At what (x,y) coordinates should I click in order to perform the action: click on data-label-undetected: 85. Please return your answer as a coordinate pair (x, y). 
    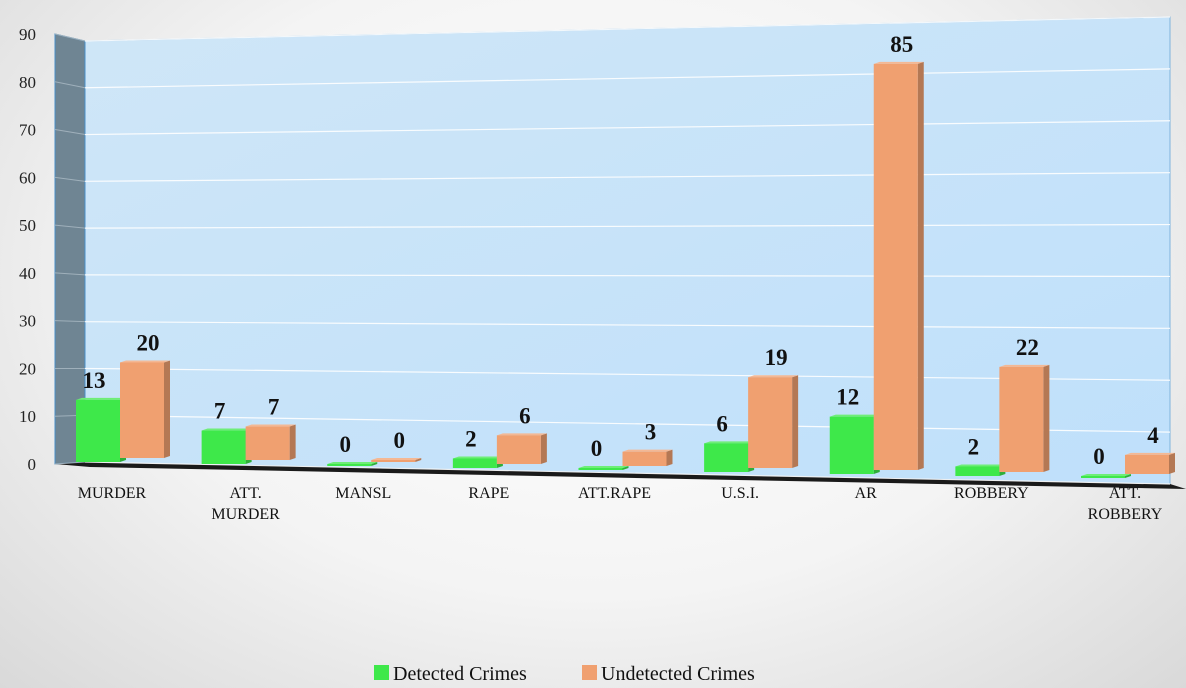
    Looking at the image, I should click on (901, 44).